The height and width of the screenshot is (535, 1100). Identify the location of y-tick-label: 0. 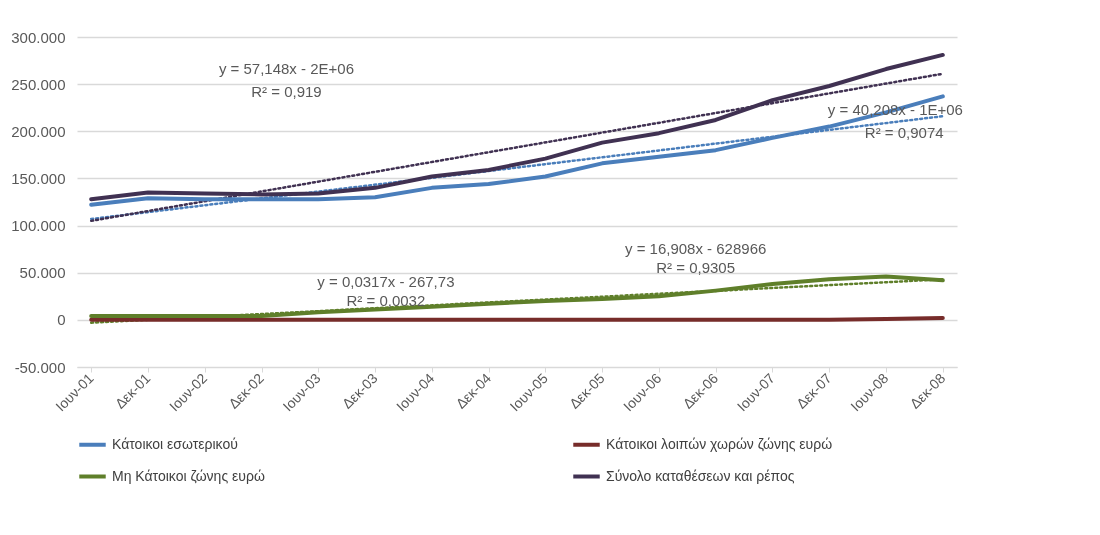
(61, 320).